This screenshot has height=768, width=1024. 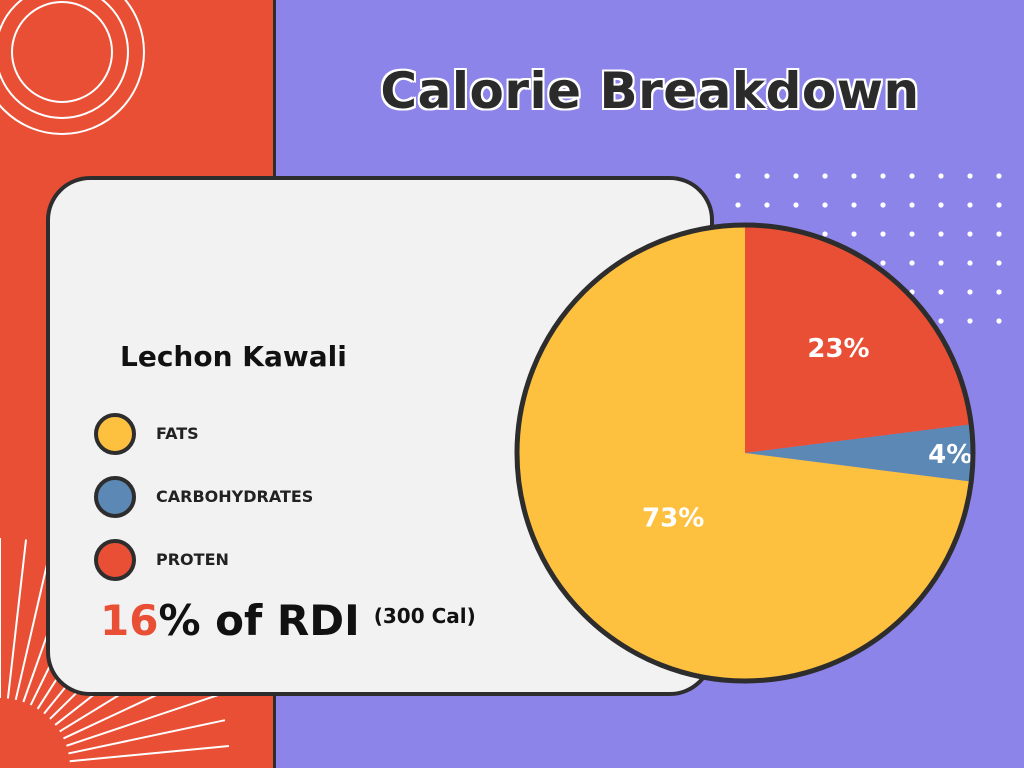 I want to click on rdi-calories: (300 Cal), so click(x=424, y=616).